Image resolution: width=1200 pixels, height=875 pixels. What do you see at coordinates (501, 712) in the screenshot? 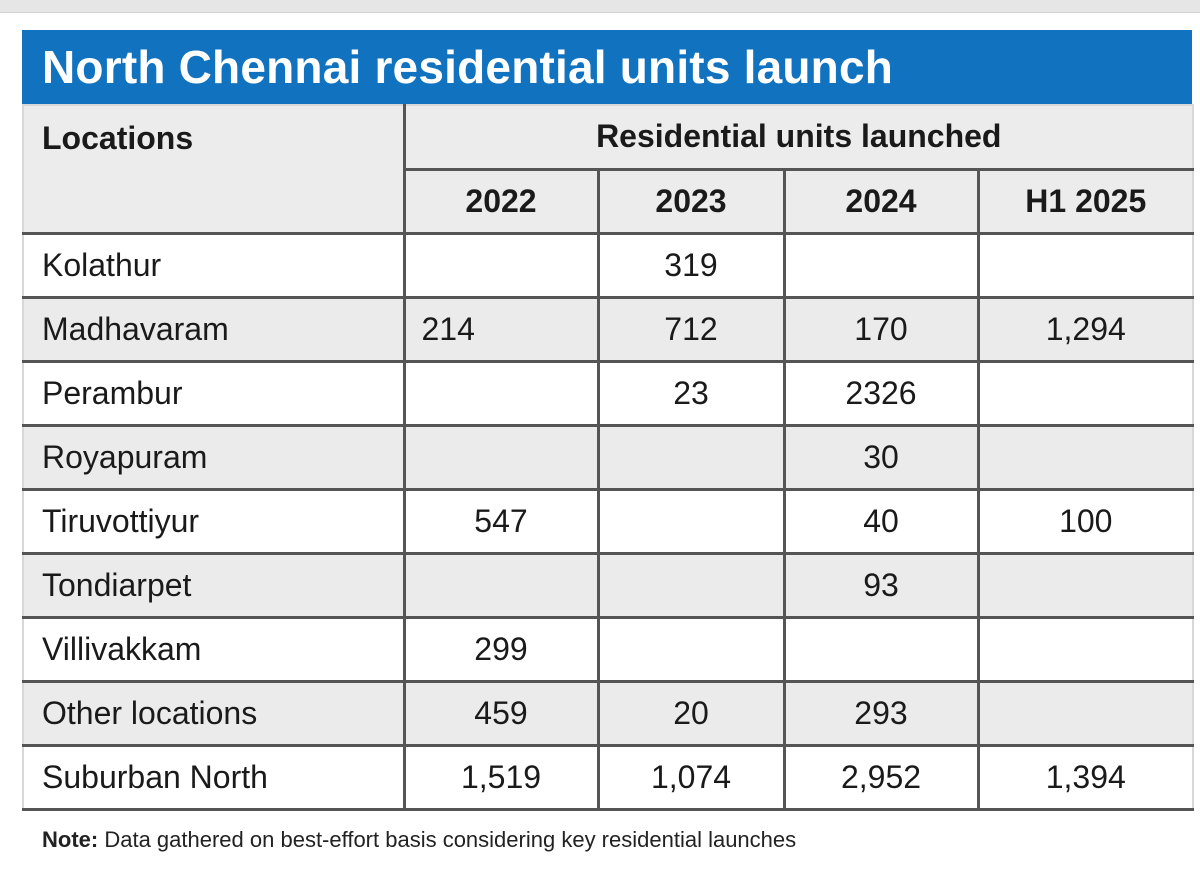
I see `value-2022: 459` at bounding box center [501, 712].